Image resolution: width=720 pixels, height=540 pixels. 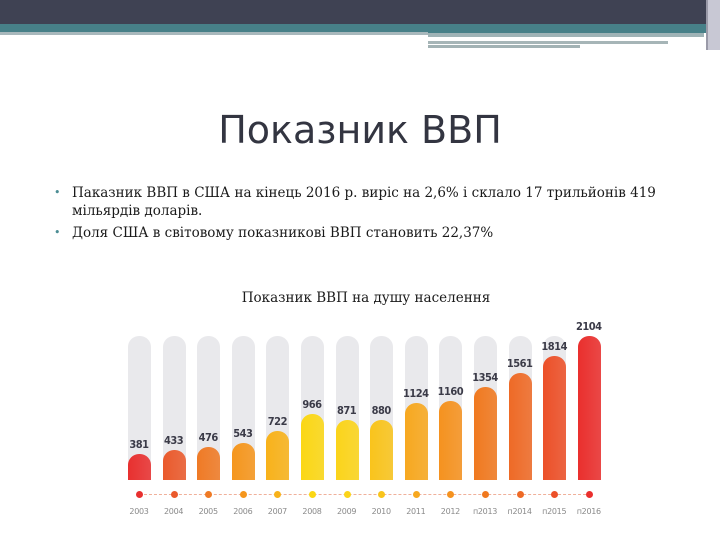 I want to click on bar-column: 880, so click(x=382, y=390).